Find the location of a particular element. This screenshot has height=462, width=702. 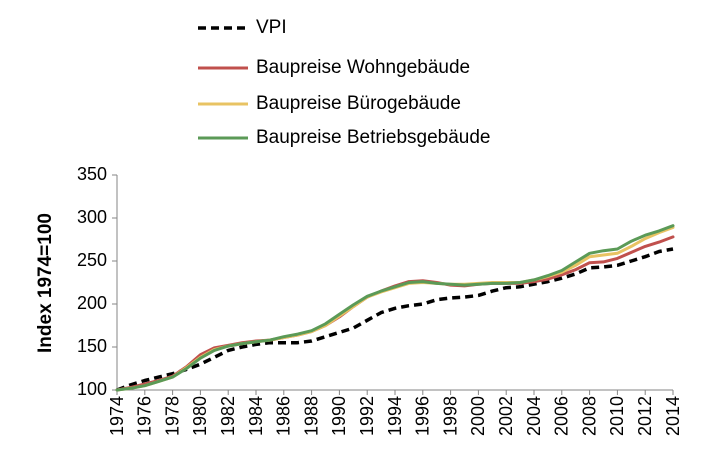

y-tick-label: 250 is located at coordinates (92, 260).